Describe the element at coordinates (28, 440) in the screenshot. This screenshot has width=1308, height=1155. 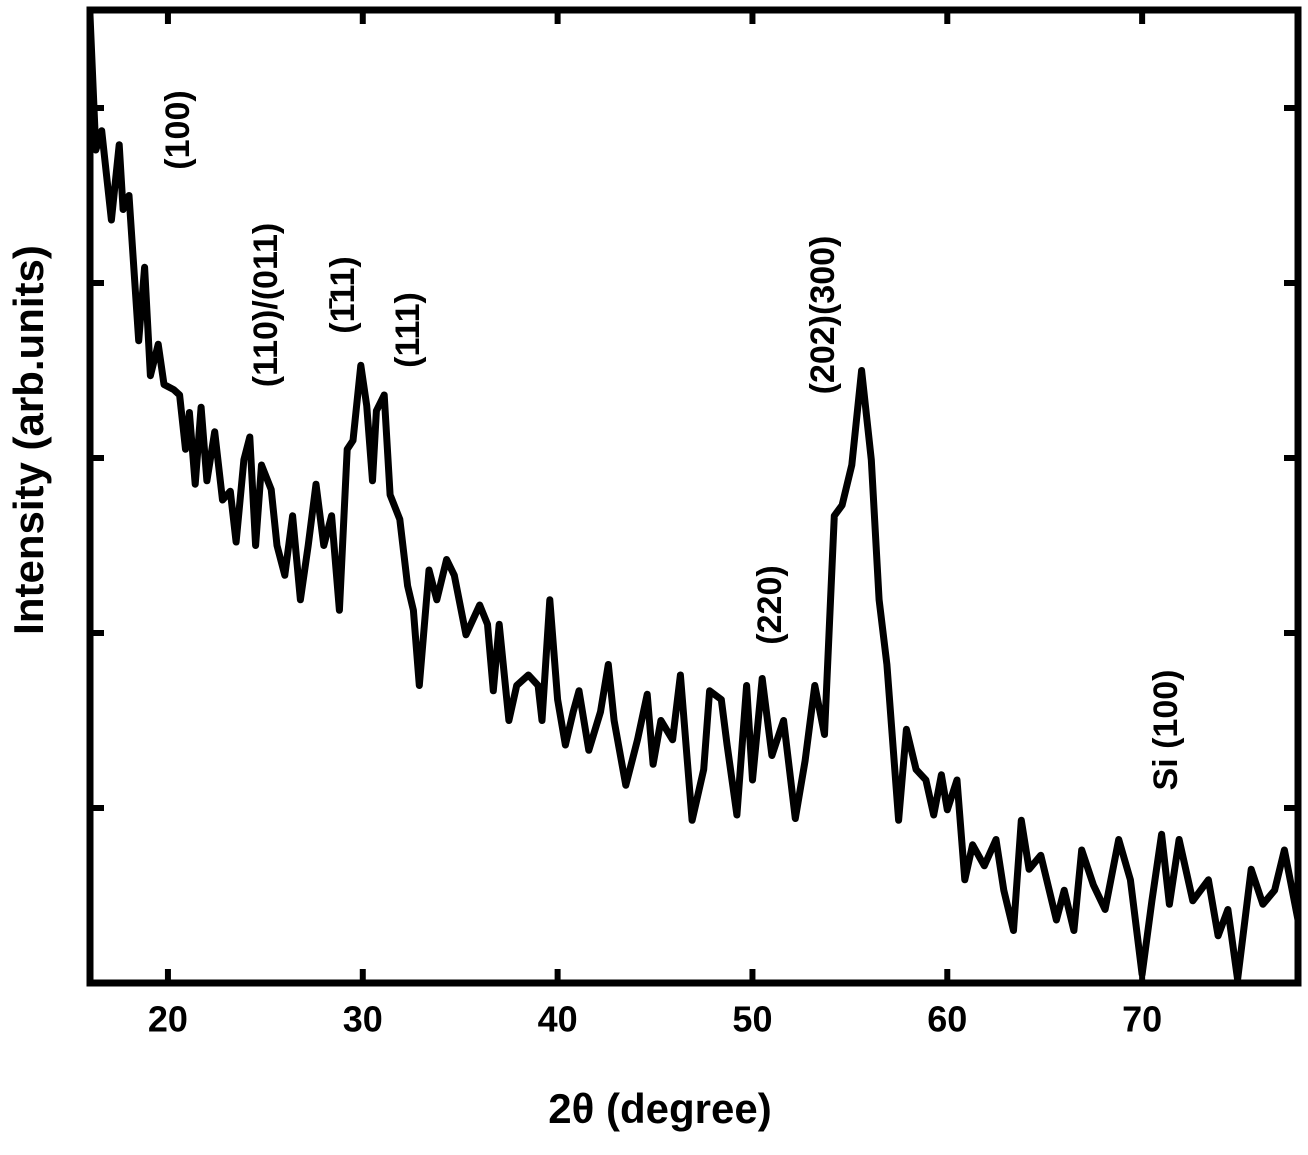
I see `y-axis-label: Intensity (arb.units)` at that location.